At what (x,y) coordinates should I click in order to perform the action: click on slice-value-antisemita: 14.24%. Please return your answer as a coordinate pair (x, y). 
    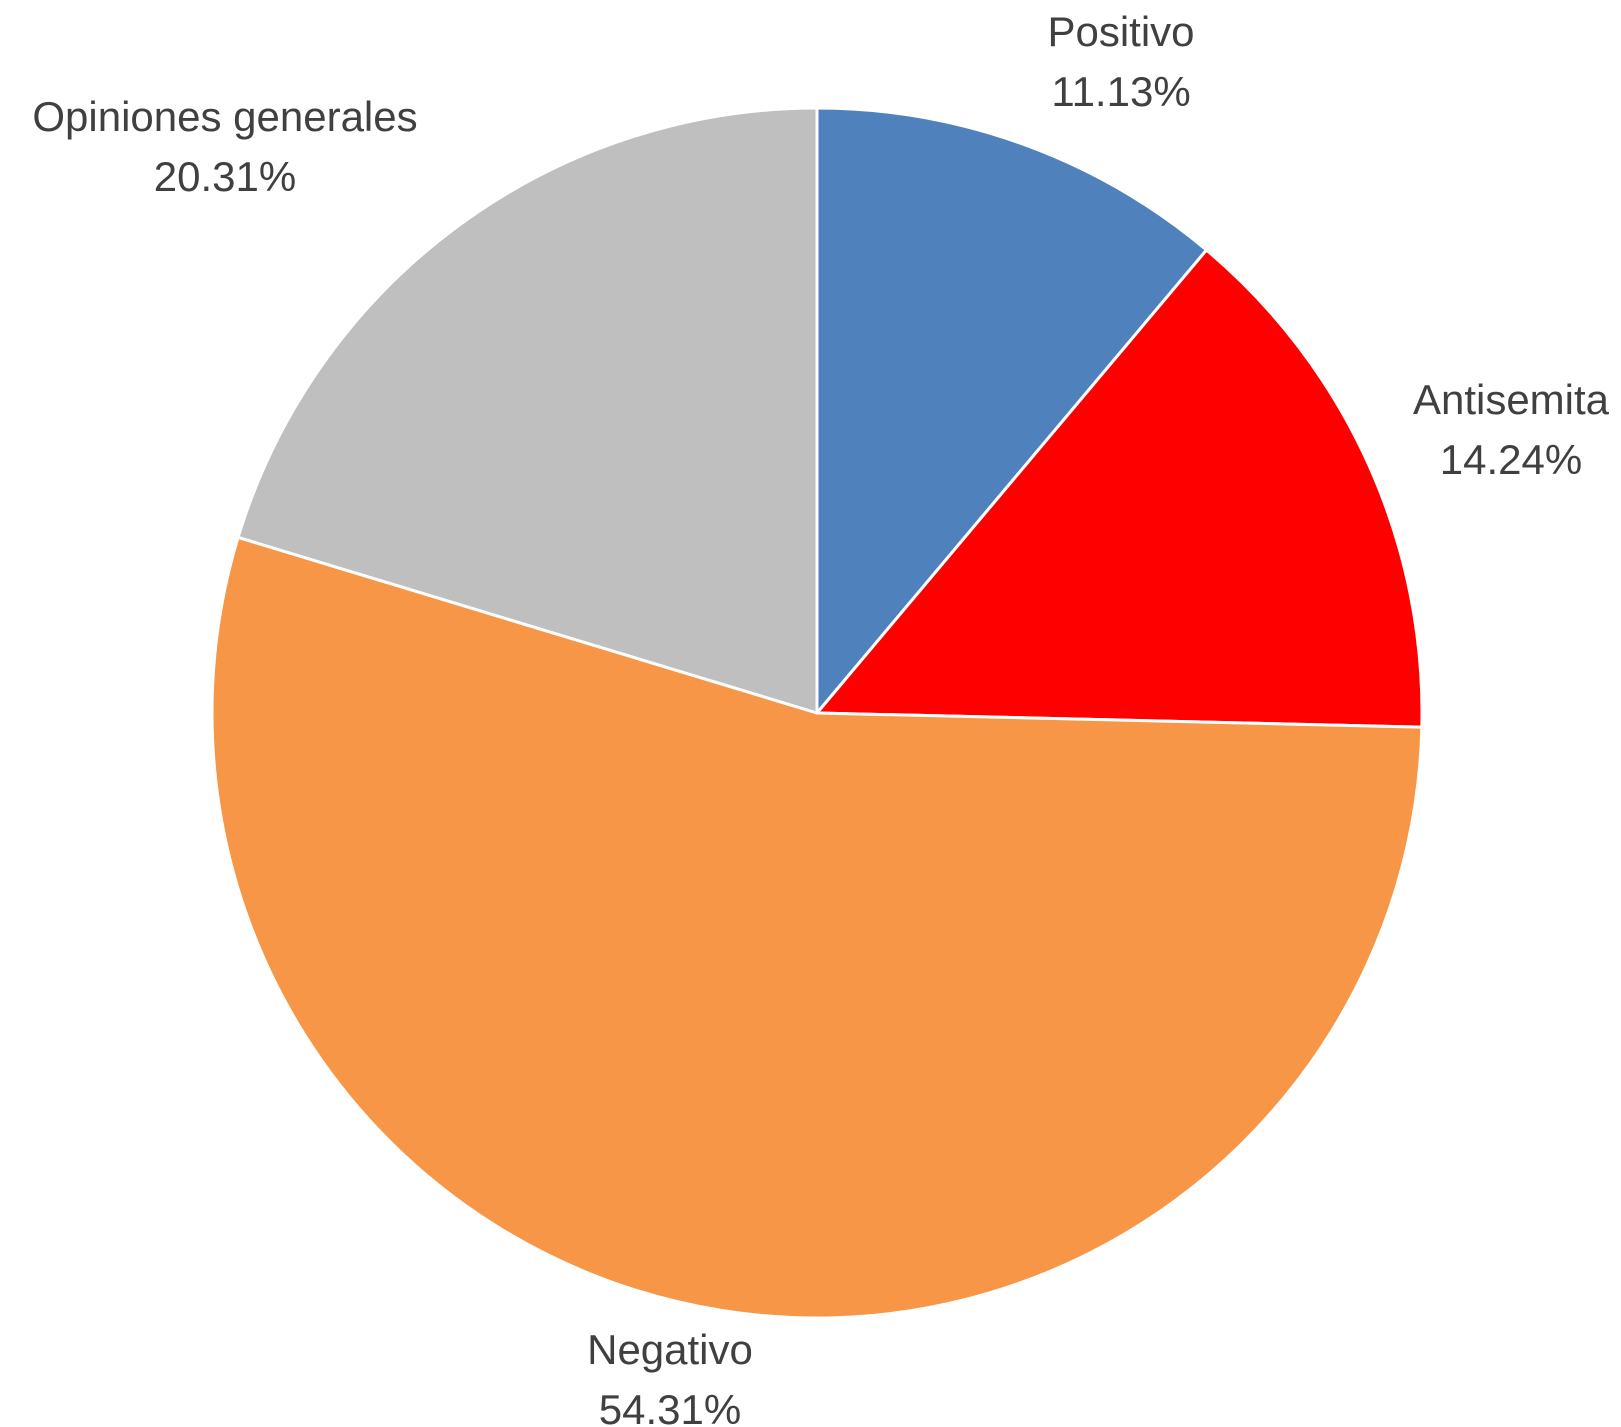
    Looking at the image, I should click on (1511, 459).